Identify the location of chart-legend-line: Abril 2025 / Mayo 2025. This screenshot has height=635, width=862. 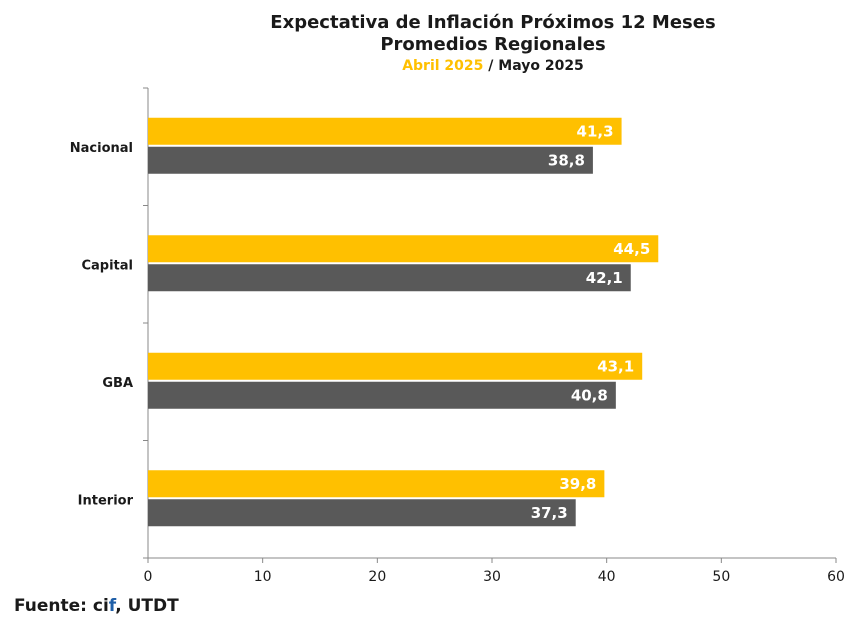
(493, 66).